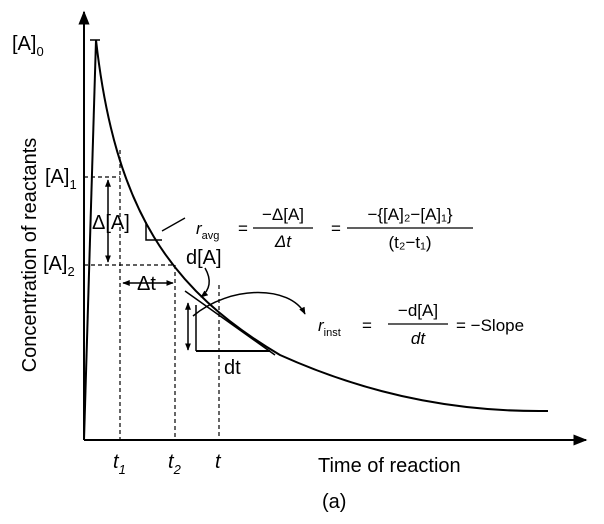  What do you see at coordinates (283, 214) in the screenshot?
I see `r-avg-numerator: −Δ[A]` at bounding box center [283, 214].